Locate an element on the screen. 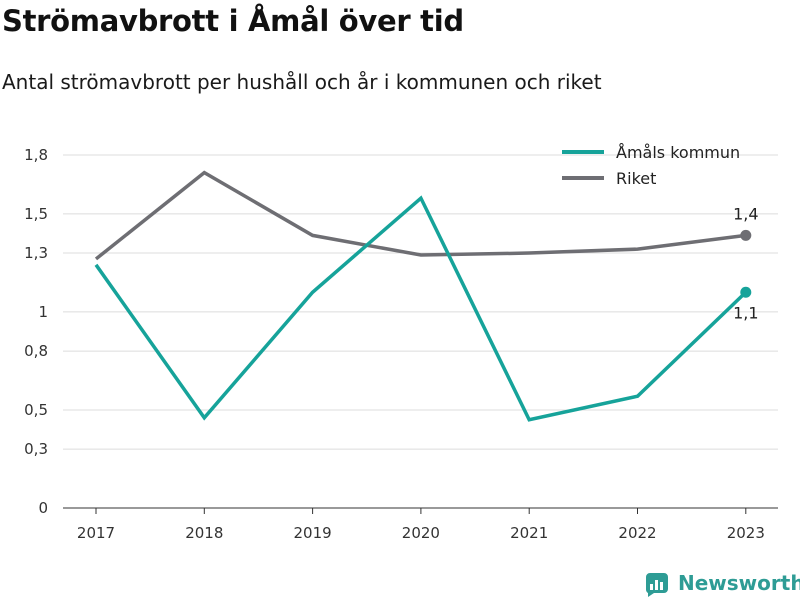  newsworthy-logo-icon is located at coordinates (656, 585).